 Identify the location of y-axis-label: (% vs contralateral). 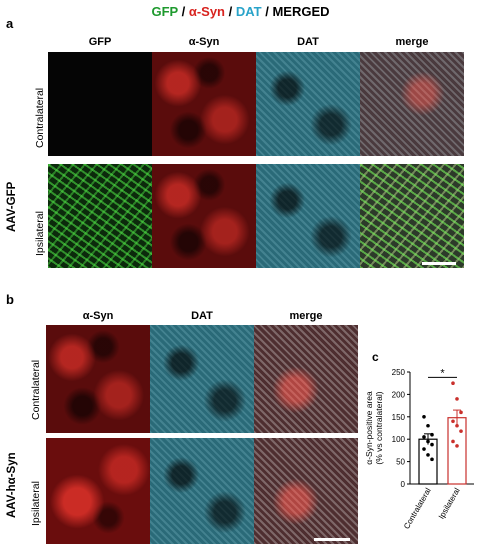
(379, 427).